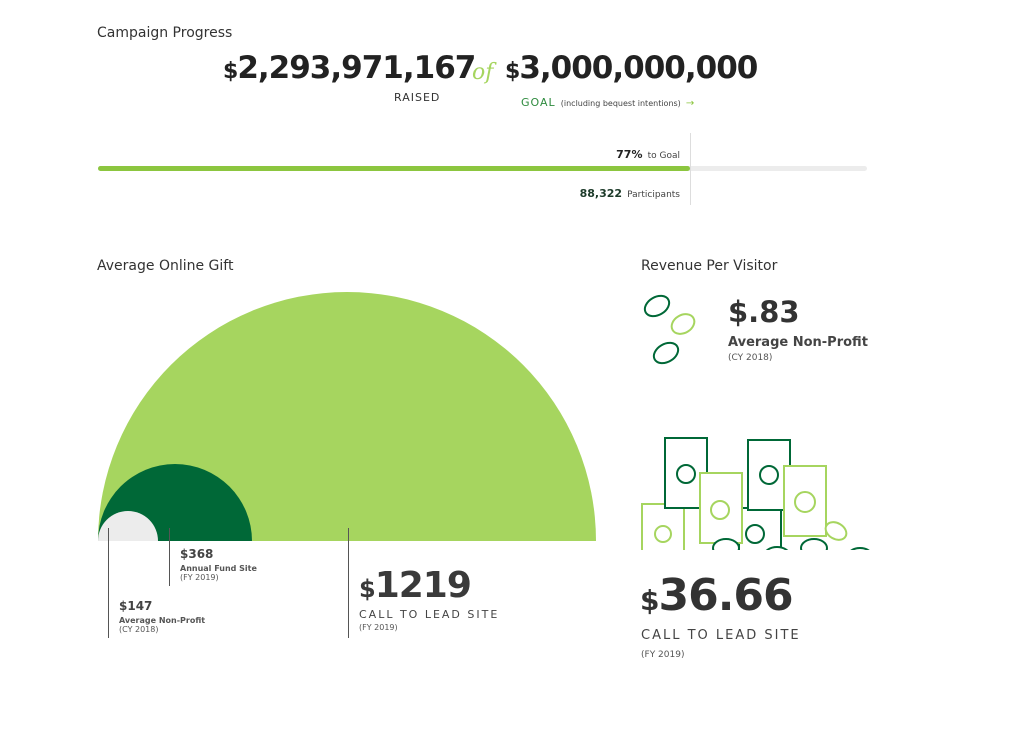 The width and height of the screenshot is (1009, 734). I want to click on participants-value: 88,322, so click(601, 193).